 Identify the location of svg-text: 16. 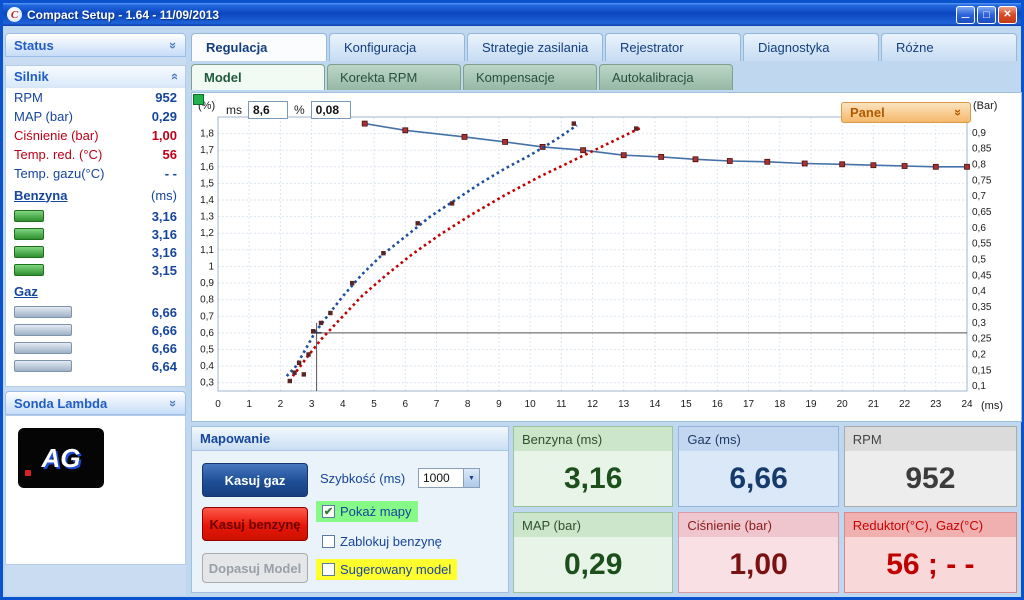
(718, 404).